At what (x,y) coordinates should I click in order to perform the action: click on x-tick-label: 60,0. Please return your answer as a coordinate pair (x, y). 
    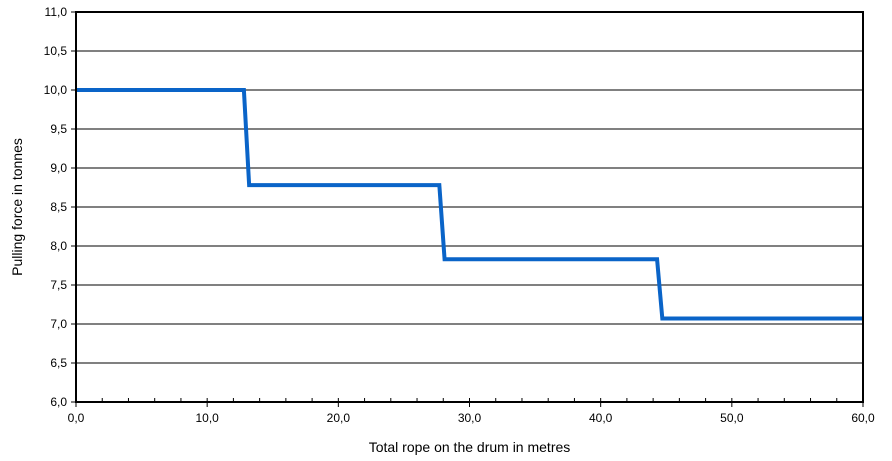
    Looking at the image, I should click on (863, 418).